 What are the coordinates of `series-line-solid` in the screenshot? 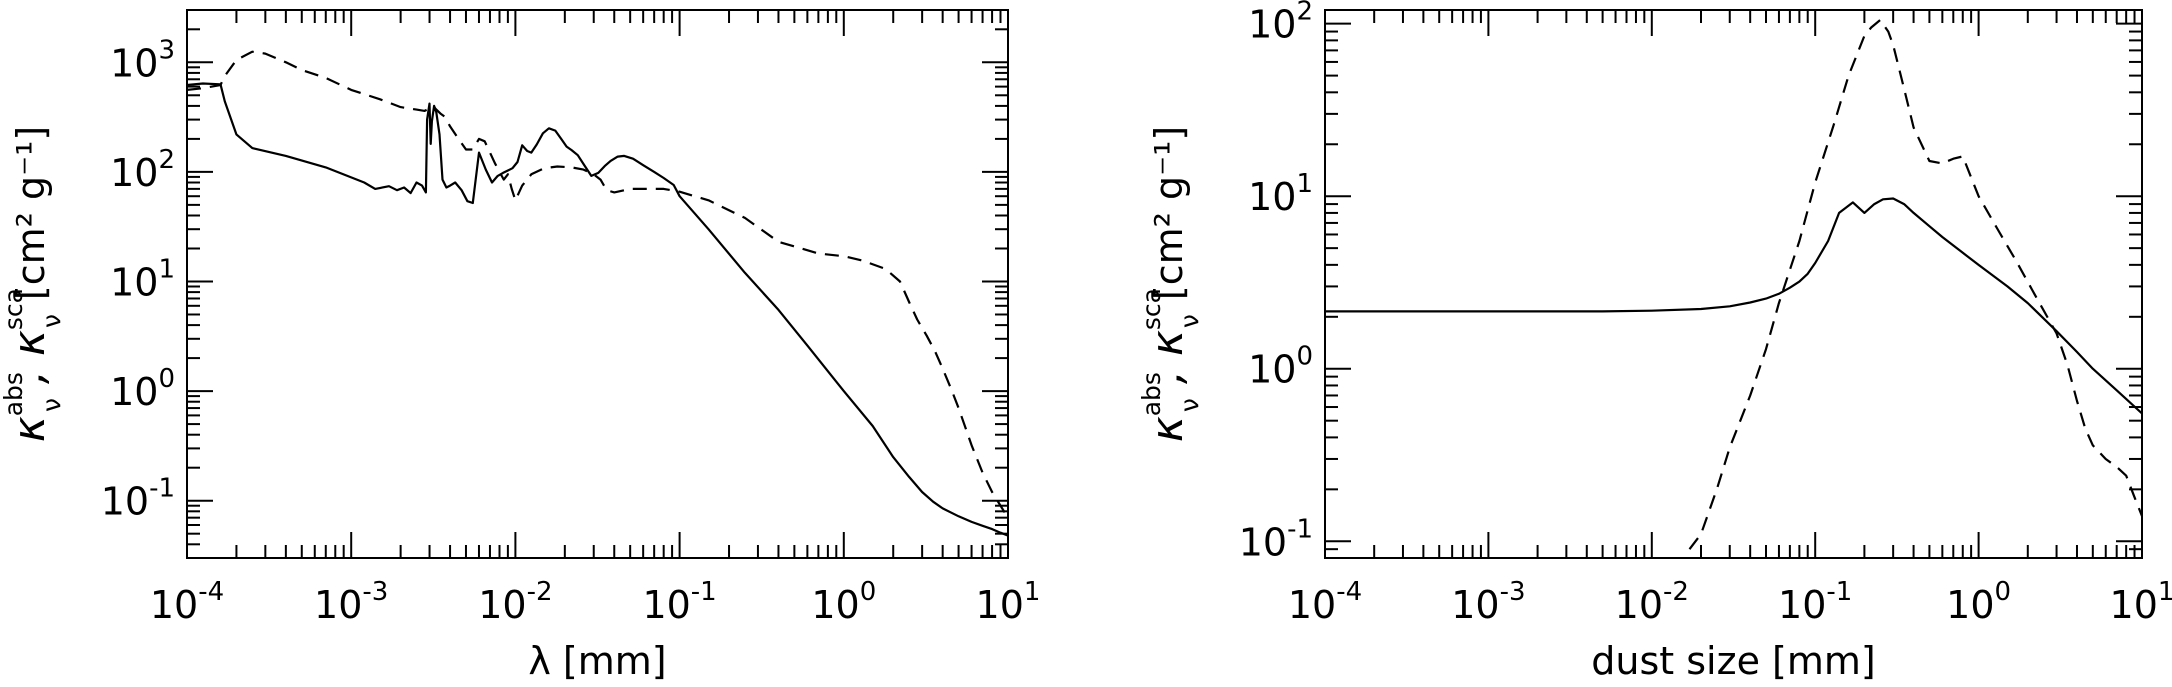 It's located at (1733, 306).